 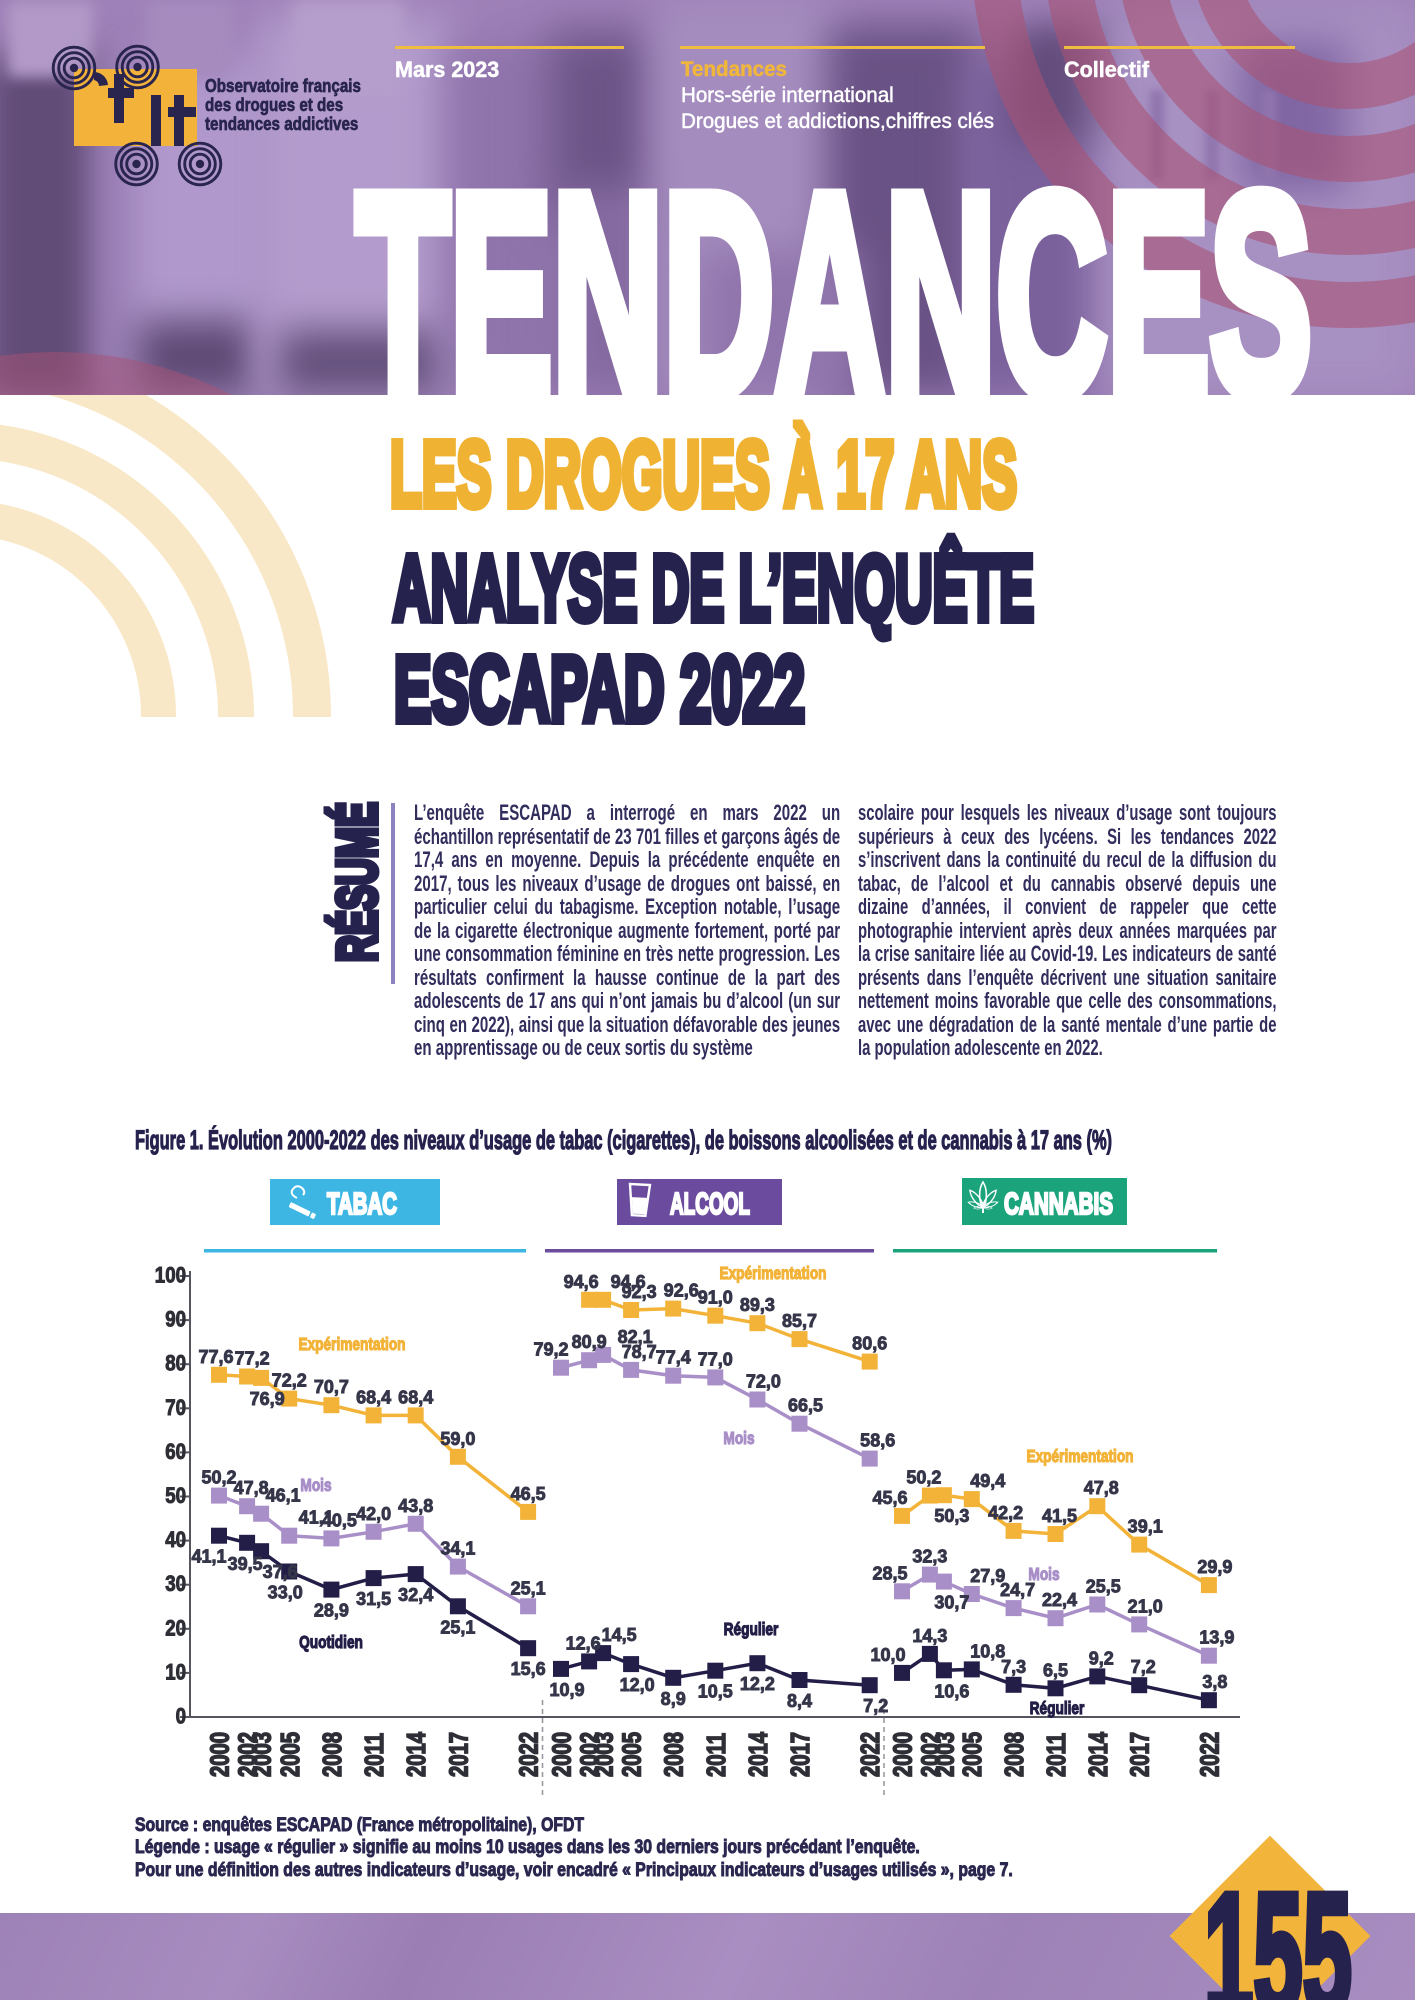 I want to click on svg-text: 85,7, so click(x=799, y=1321).